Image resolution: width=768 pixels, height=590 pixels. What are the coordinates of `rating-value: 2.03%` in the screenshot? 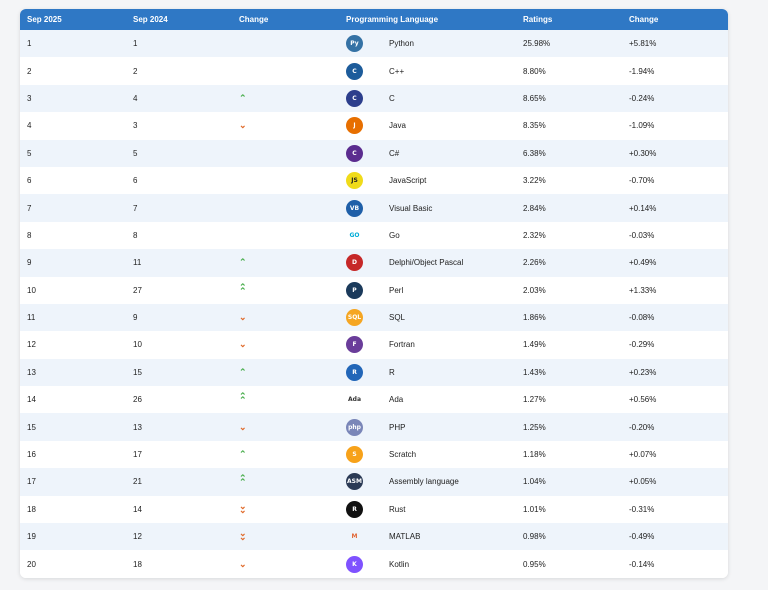 It's located at (534, 290).